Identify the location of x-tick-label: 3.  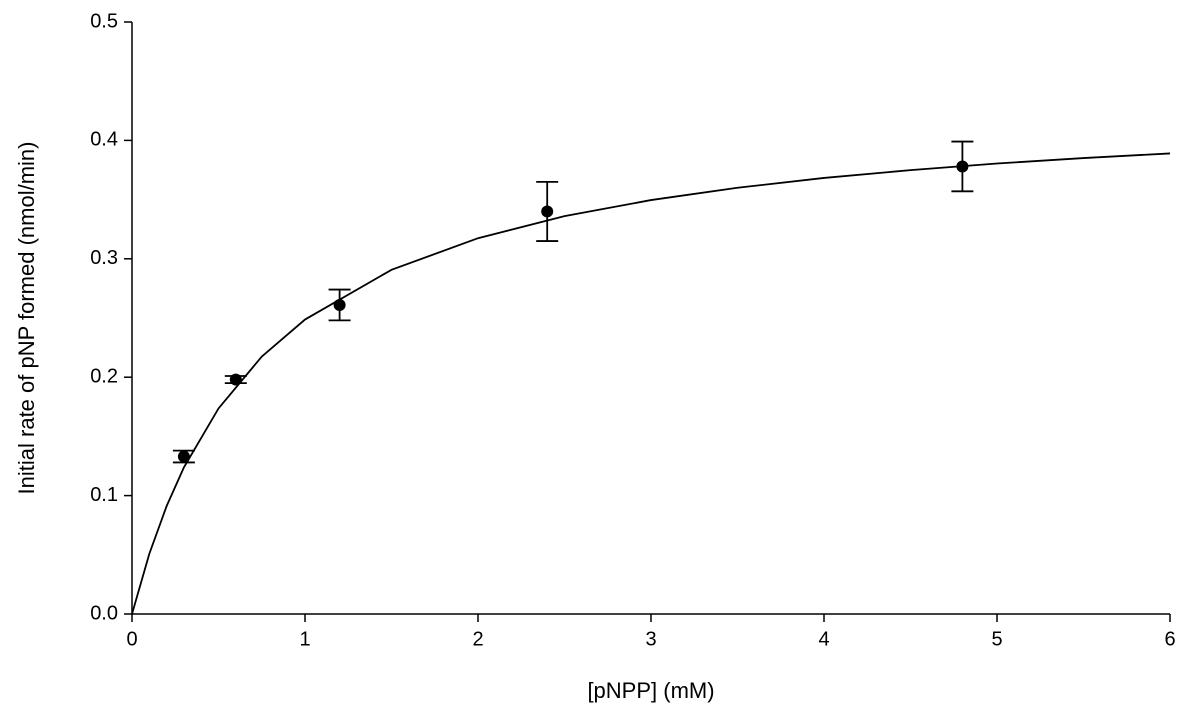
(650, 639).